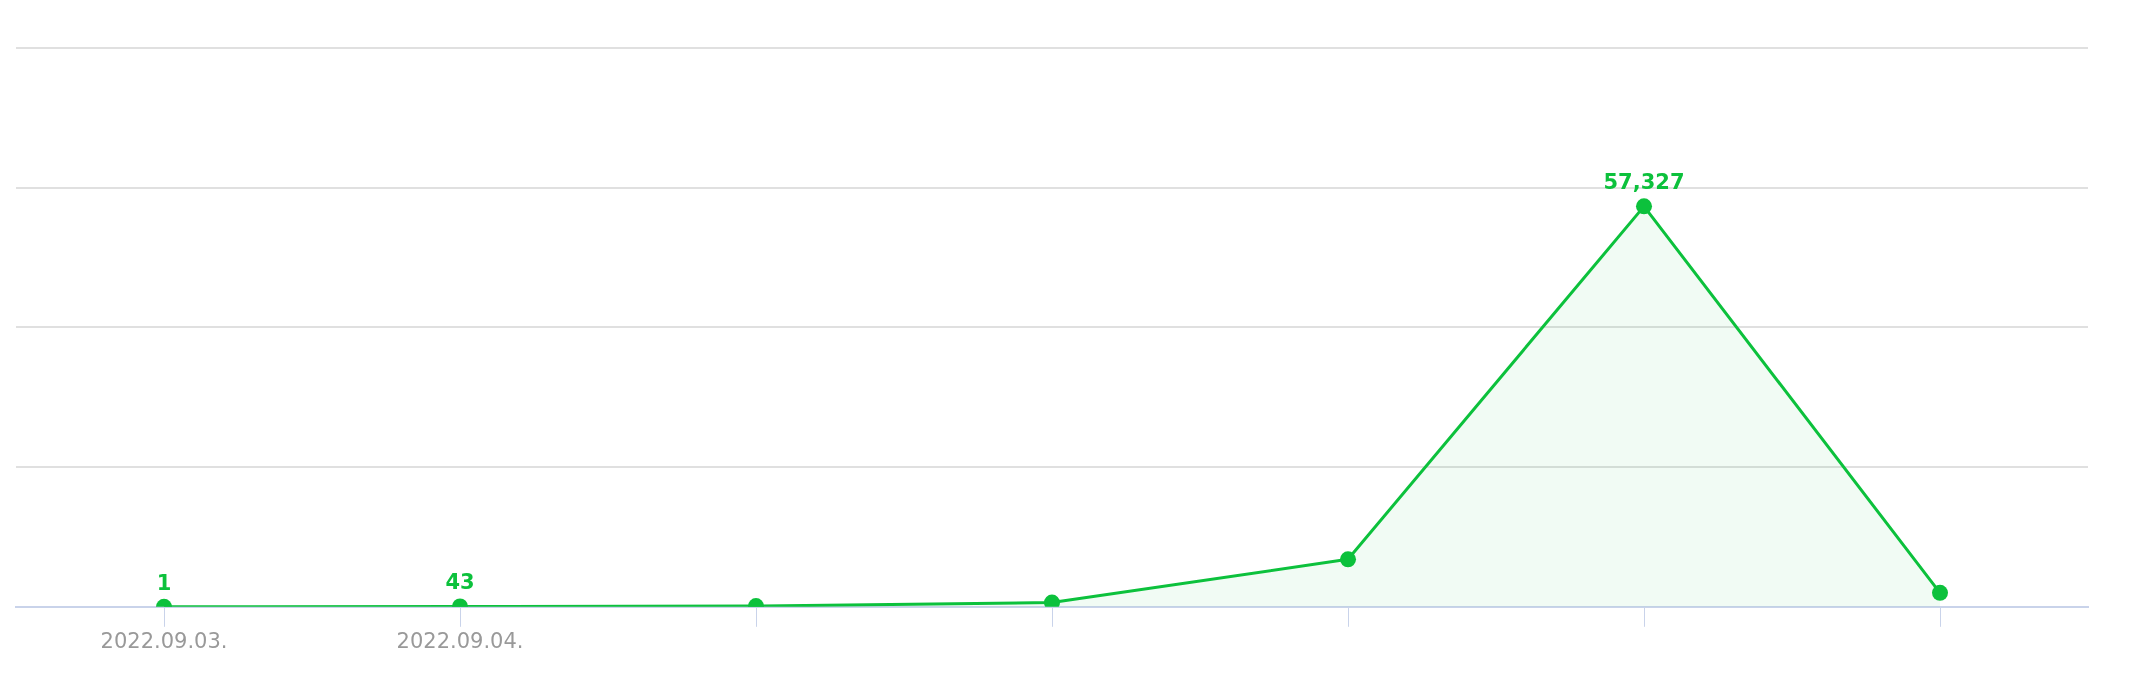  Describe the element at coordinates (460, 582) in the screenshot. I see `data-label: 43` at that location.